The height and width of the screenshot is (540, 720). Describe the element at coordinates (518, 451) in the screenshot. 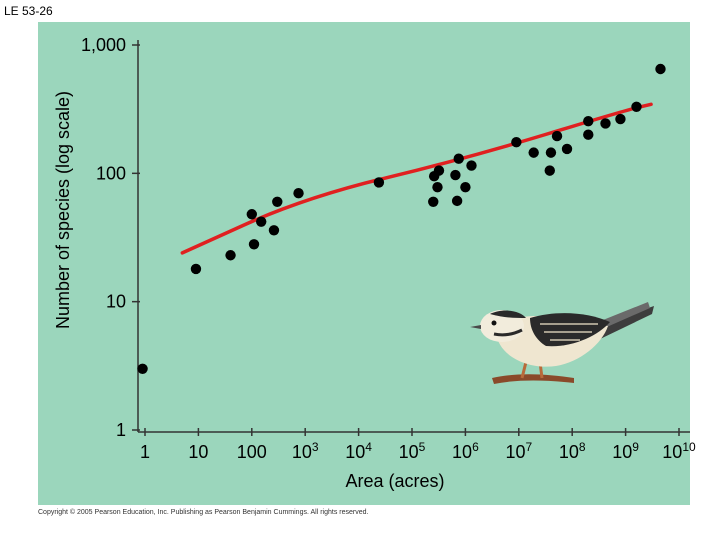

I see `x-tick-label: 10⁷` at that location.